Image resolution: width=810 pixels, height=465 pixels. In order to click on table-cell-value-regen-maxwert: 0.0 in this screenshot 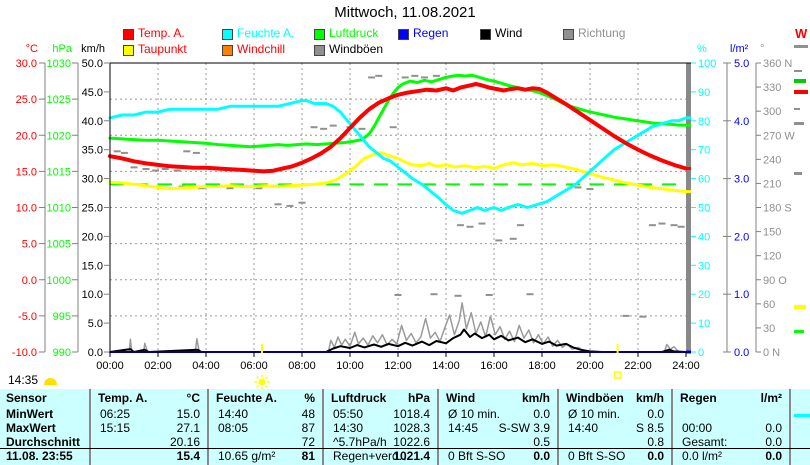, I will do `click(773, 428)`.